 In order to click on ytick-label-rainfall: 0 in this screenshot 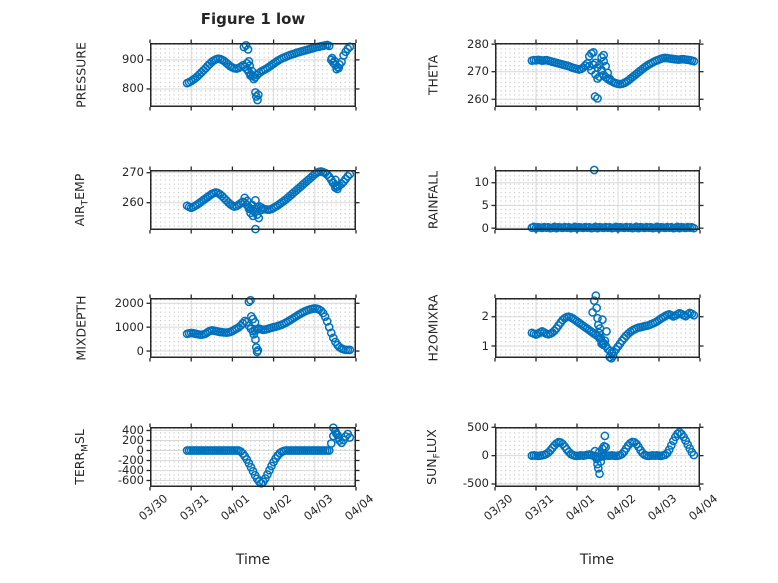, I will do `click(485, 227)`.